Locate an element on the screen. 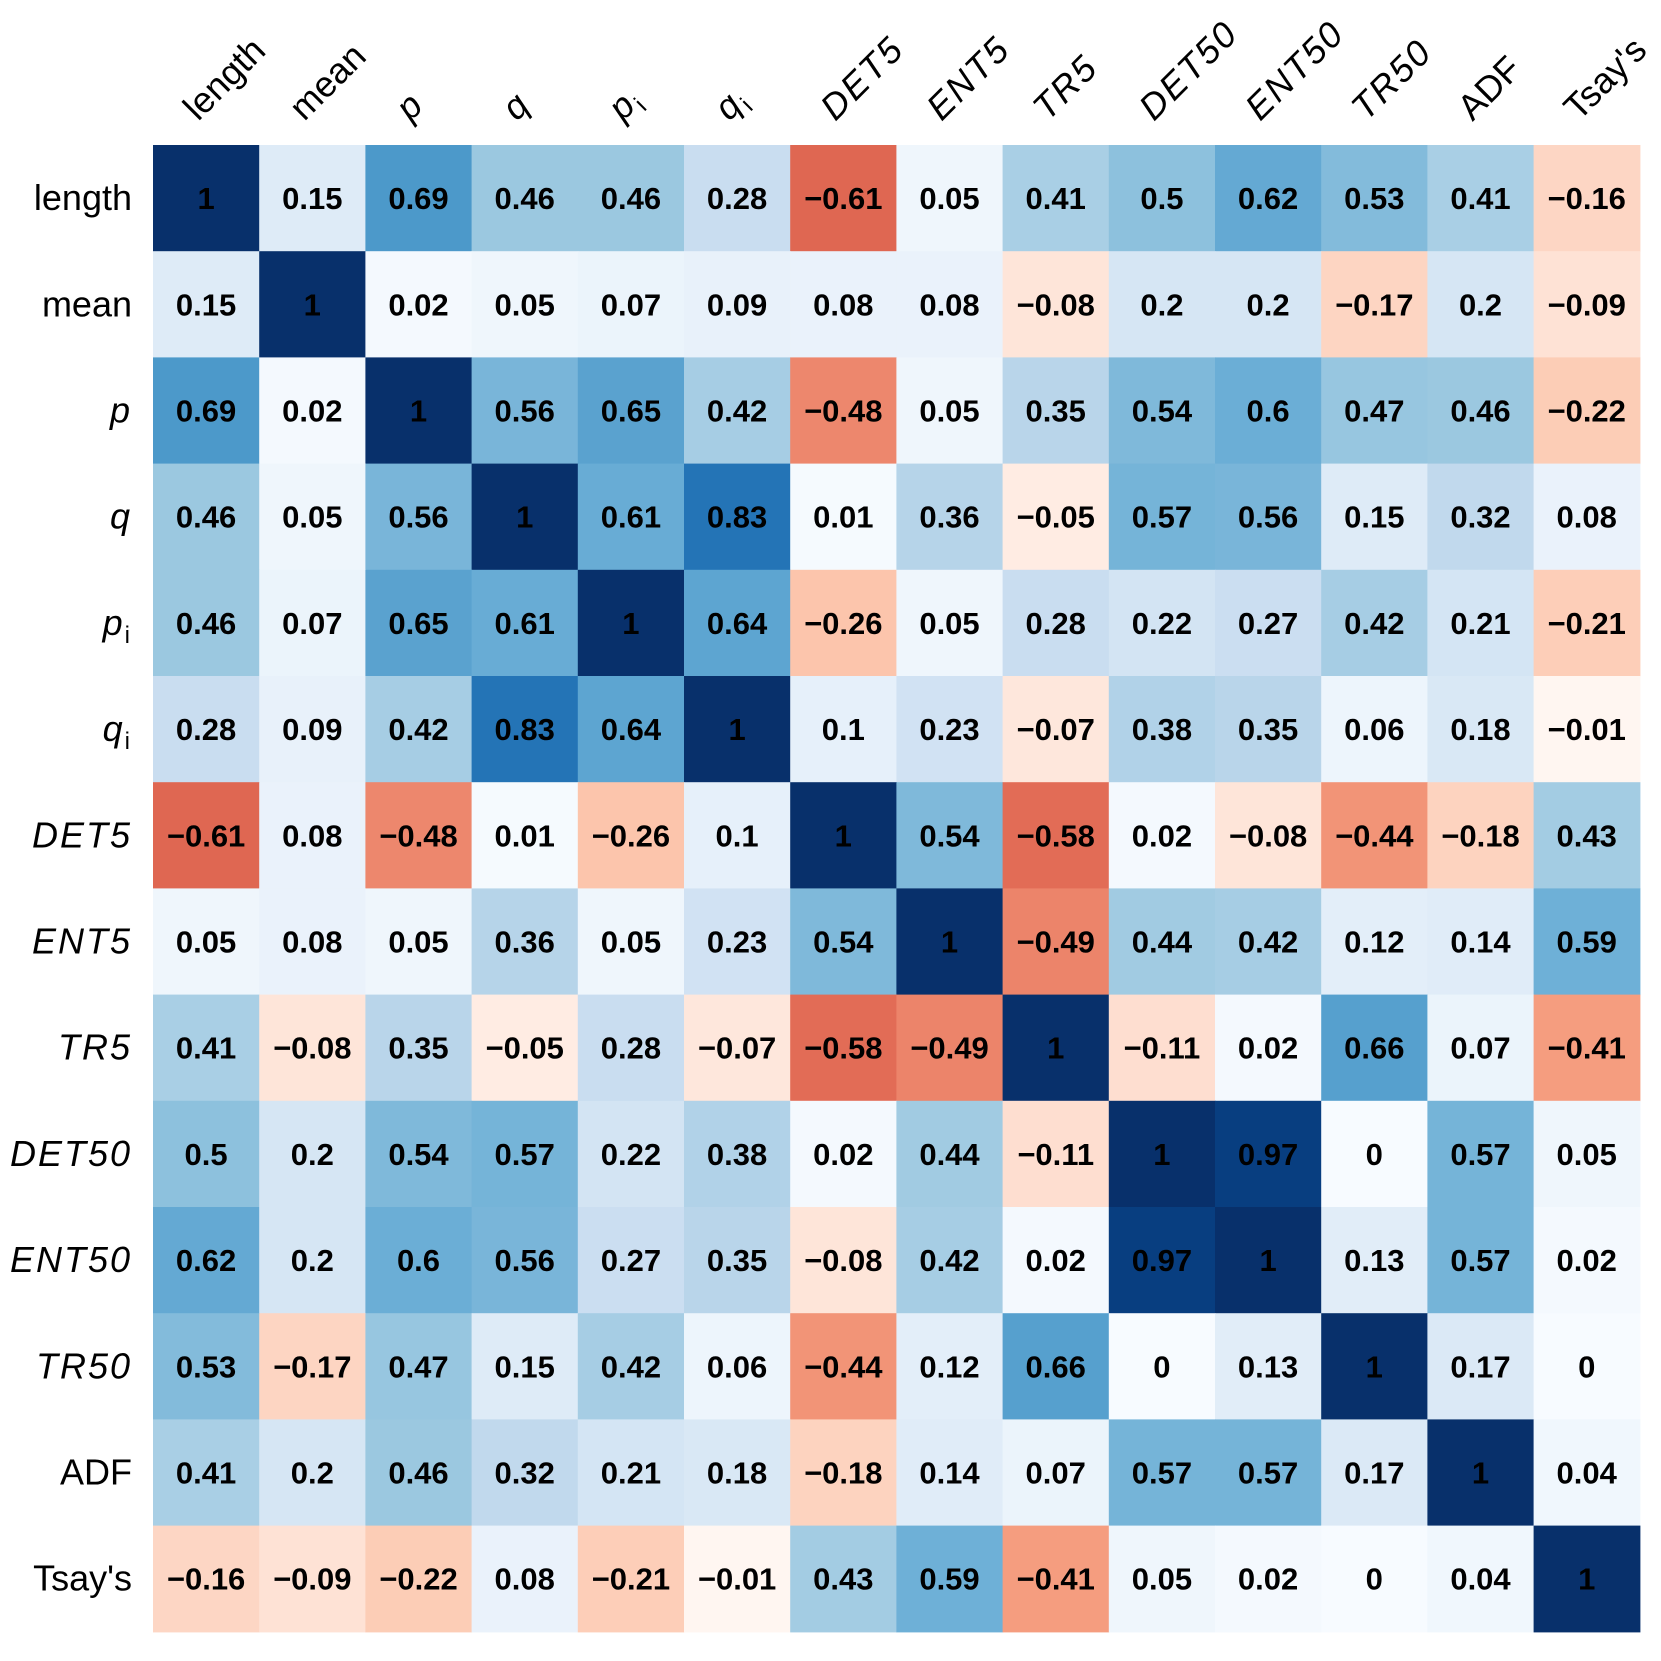 The image size is (1661, 1661). heatmap-value-r7-c4: 0.05 is located at coordinates (631, 942).